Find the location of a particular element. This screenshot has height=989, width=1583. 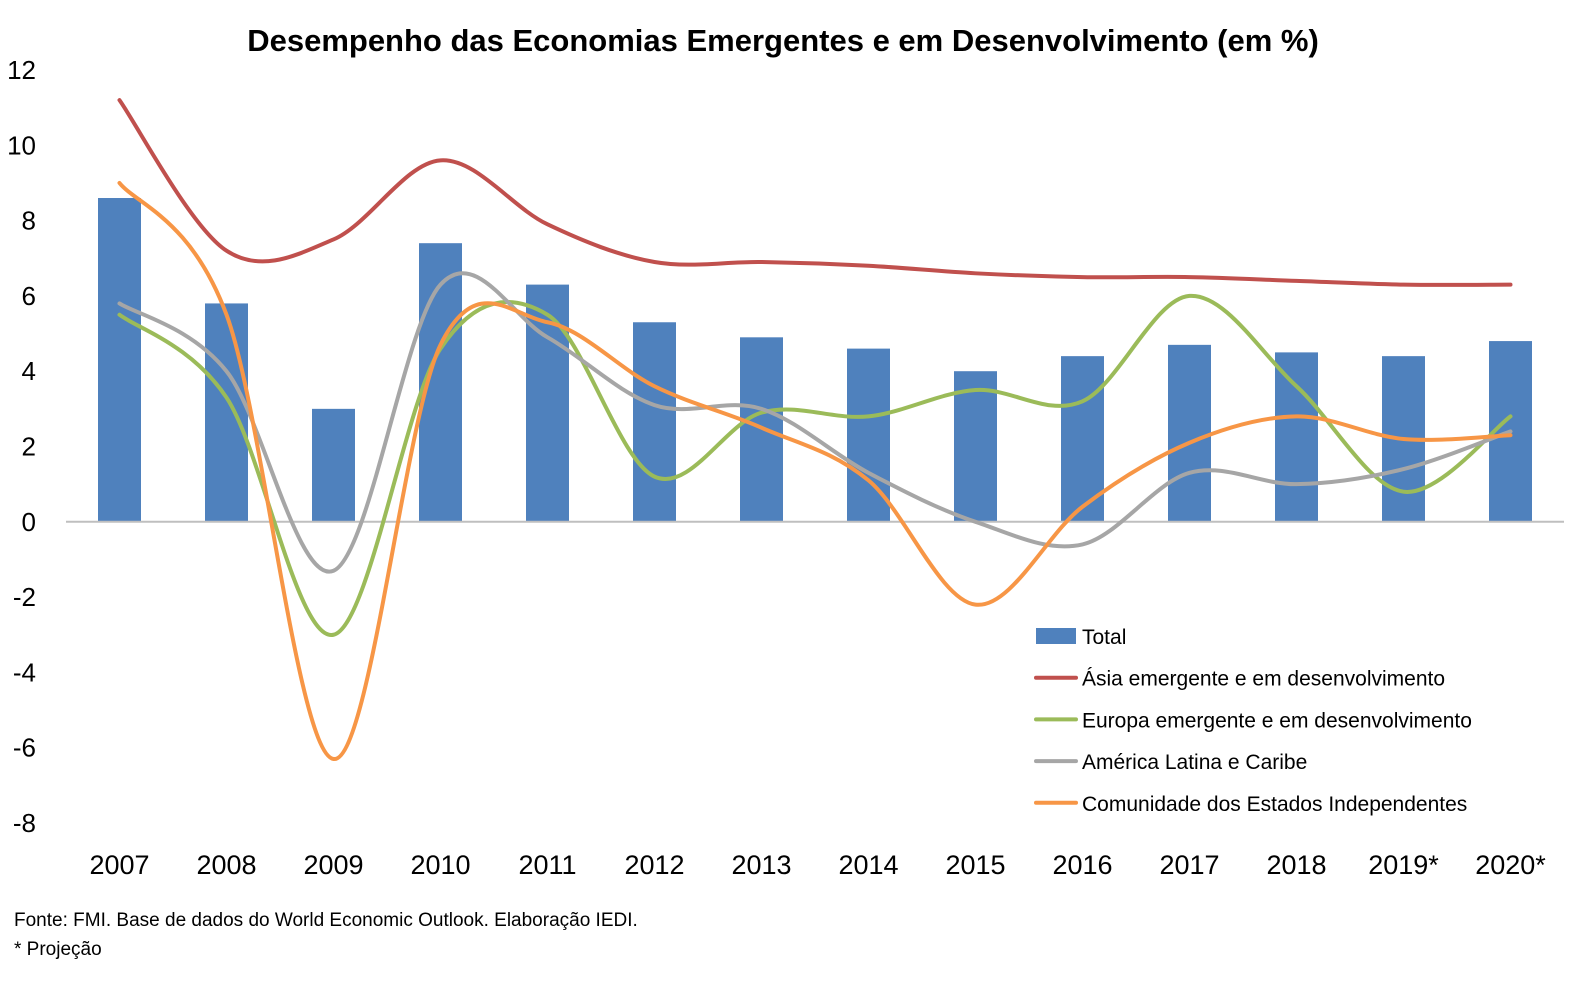

x-tick-label: 2018 is located at coordinates (1296, 865).